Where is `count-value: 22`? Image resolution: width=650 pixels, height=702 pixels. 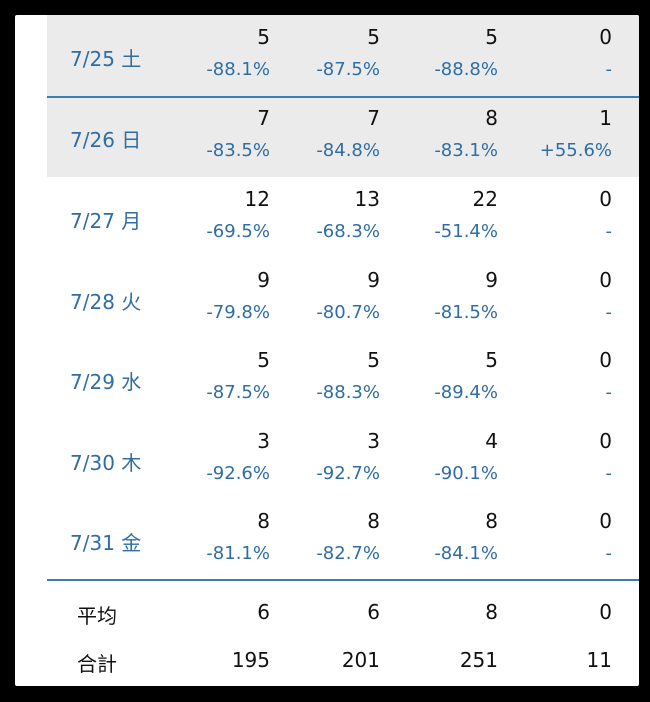
count-value: 22 is located at coordinates (485, 199).